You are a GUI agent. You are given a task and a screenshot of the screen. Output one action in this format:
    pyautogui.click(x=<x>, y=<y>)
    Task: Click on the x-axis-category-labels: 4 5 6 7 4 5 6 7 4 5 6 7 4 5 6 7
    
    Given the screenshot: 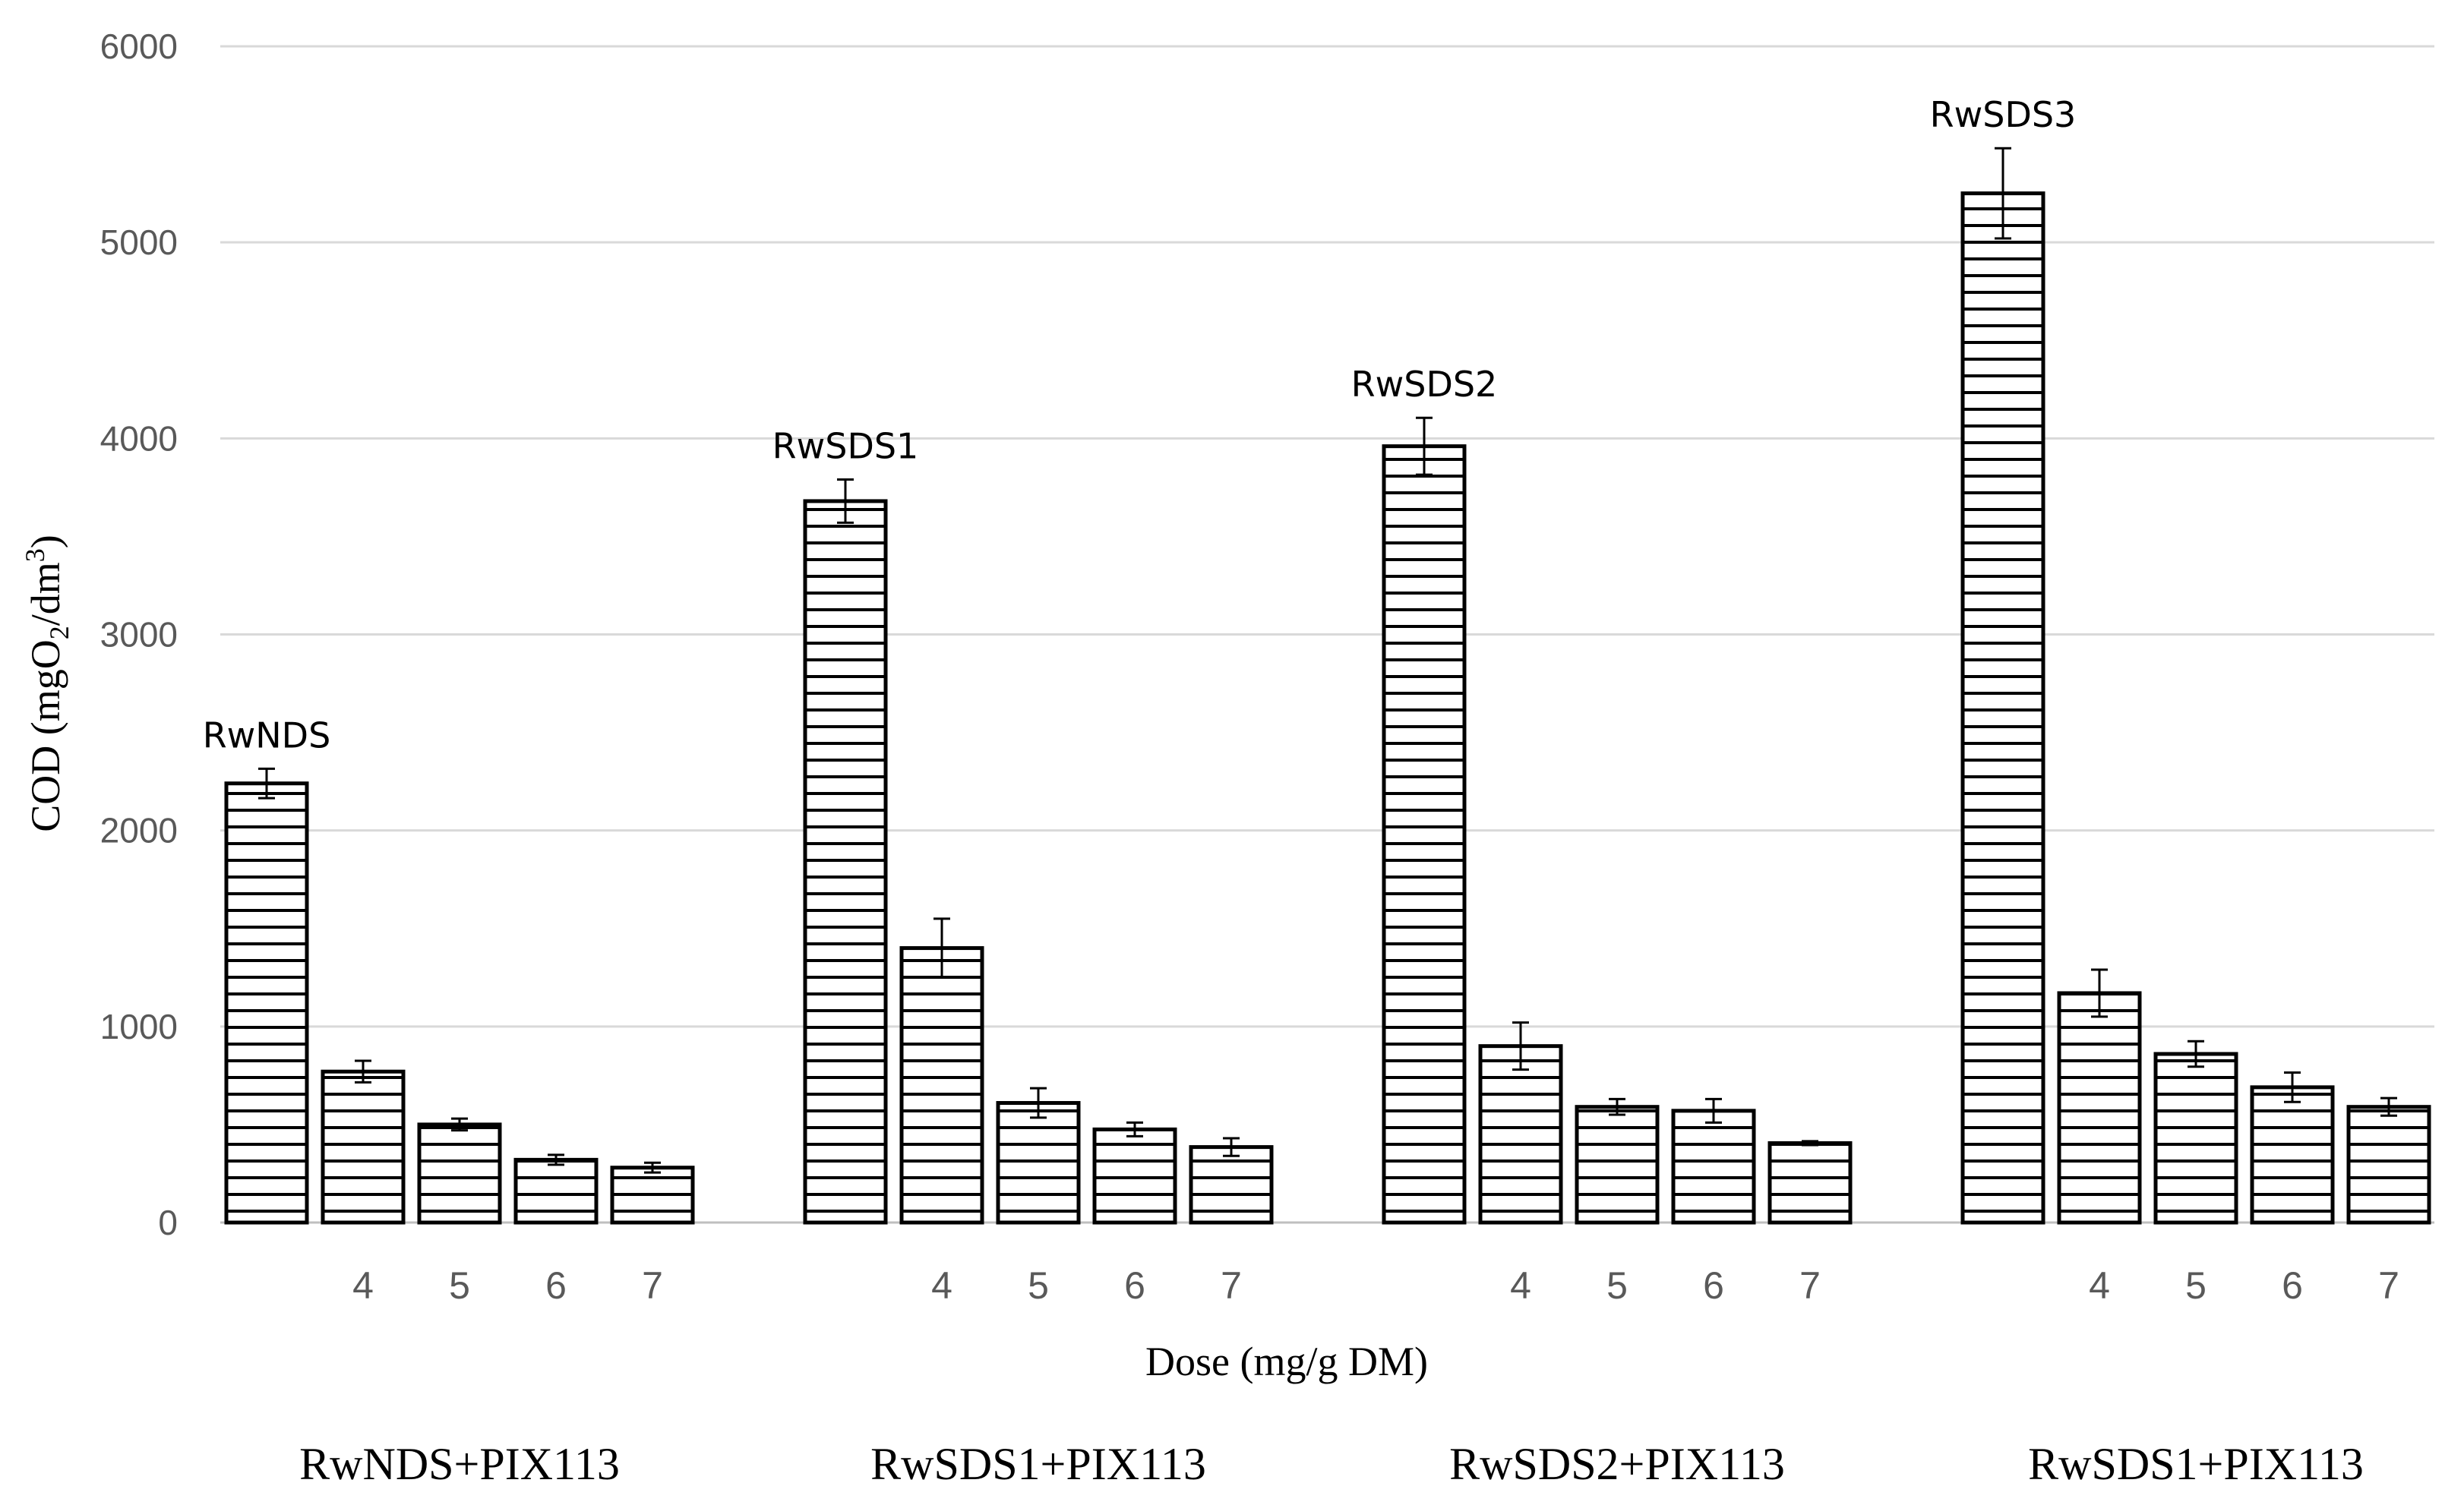 What is the action you would take?
    pyautogui.click(x=1375, y=1285)
    